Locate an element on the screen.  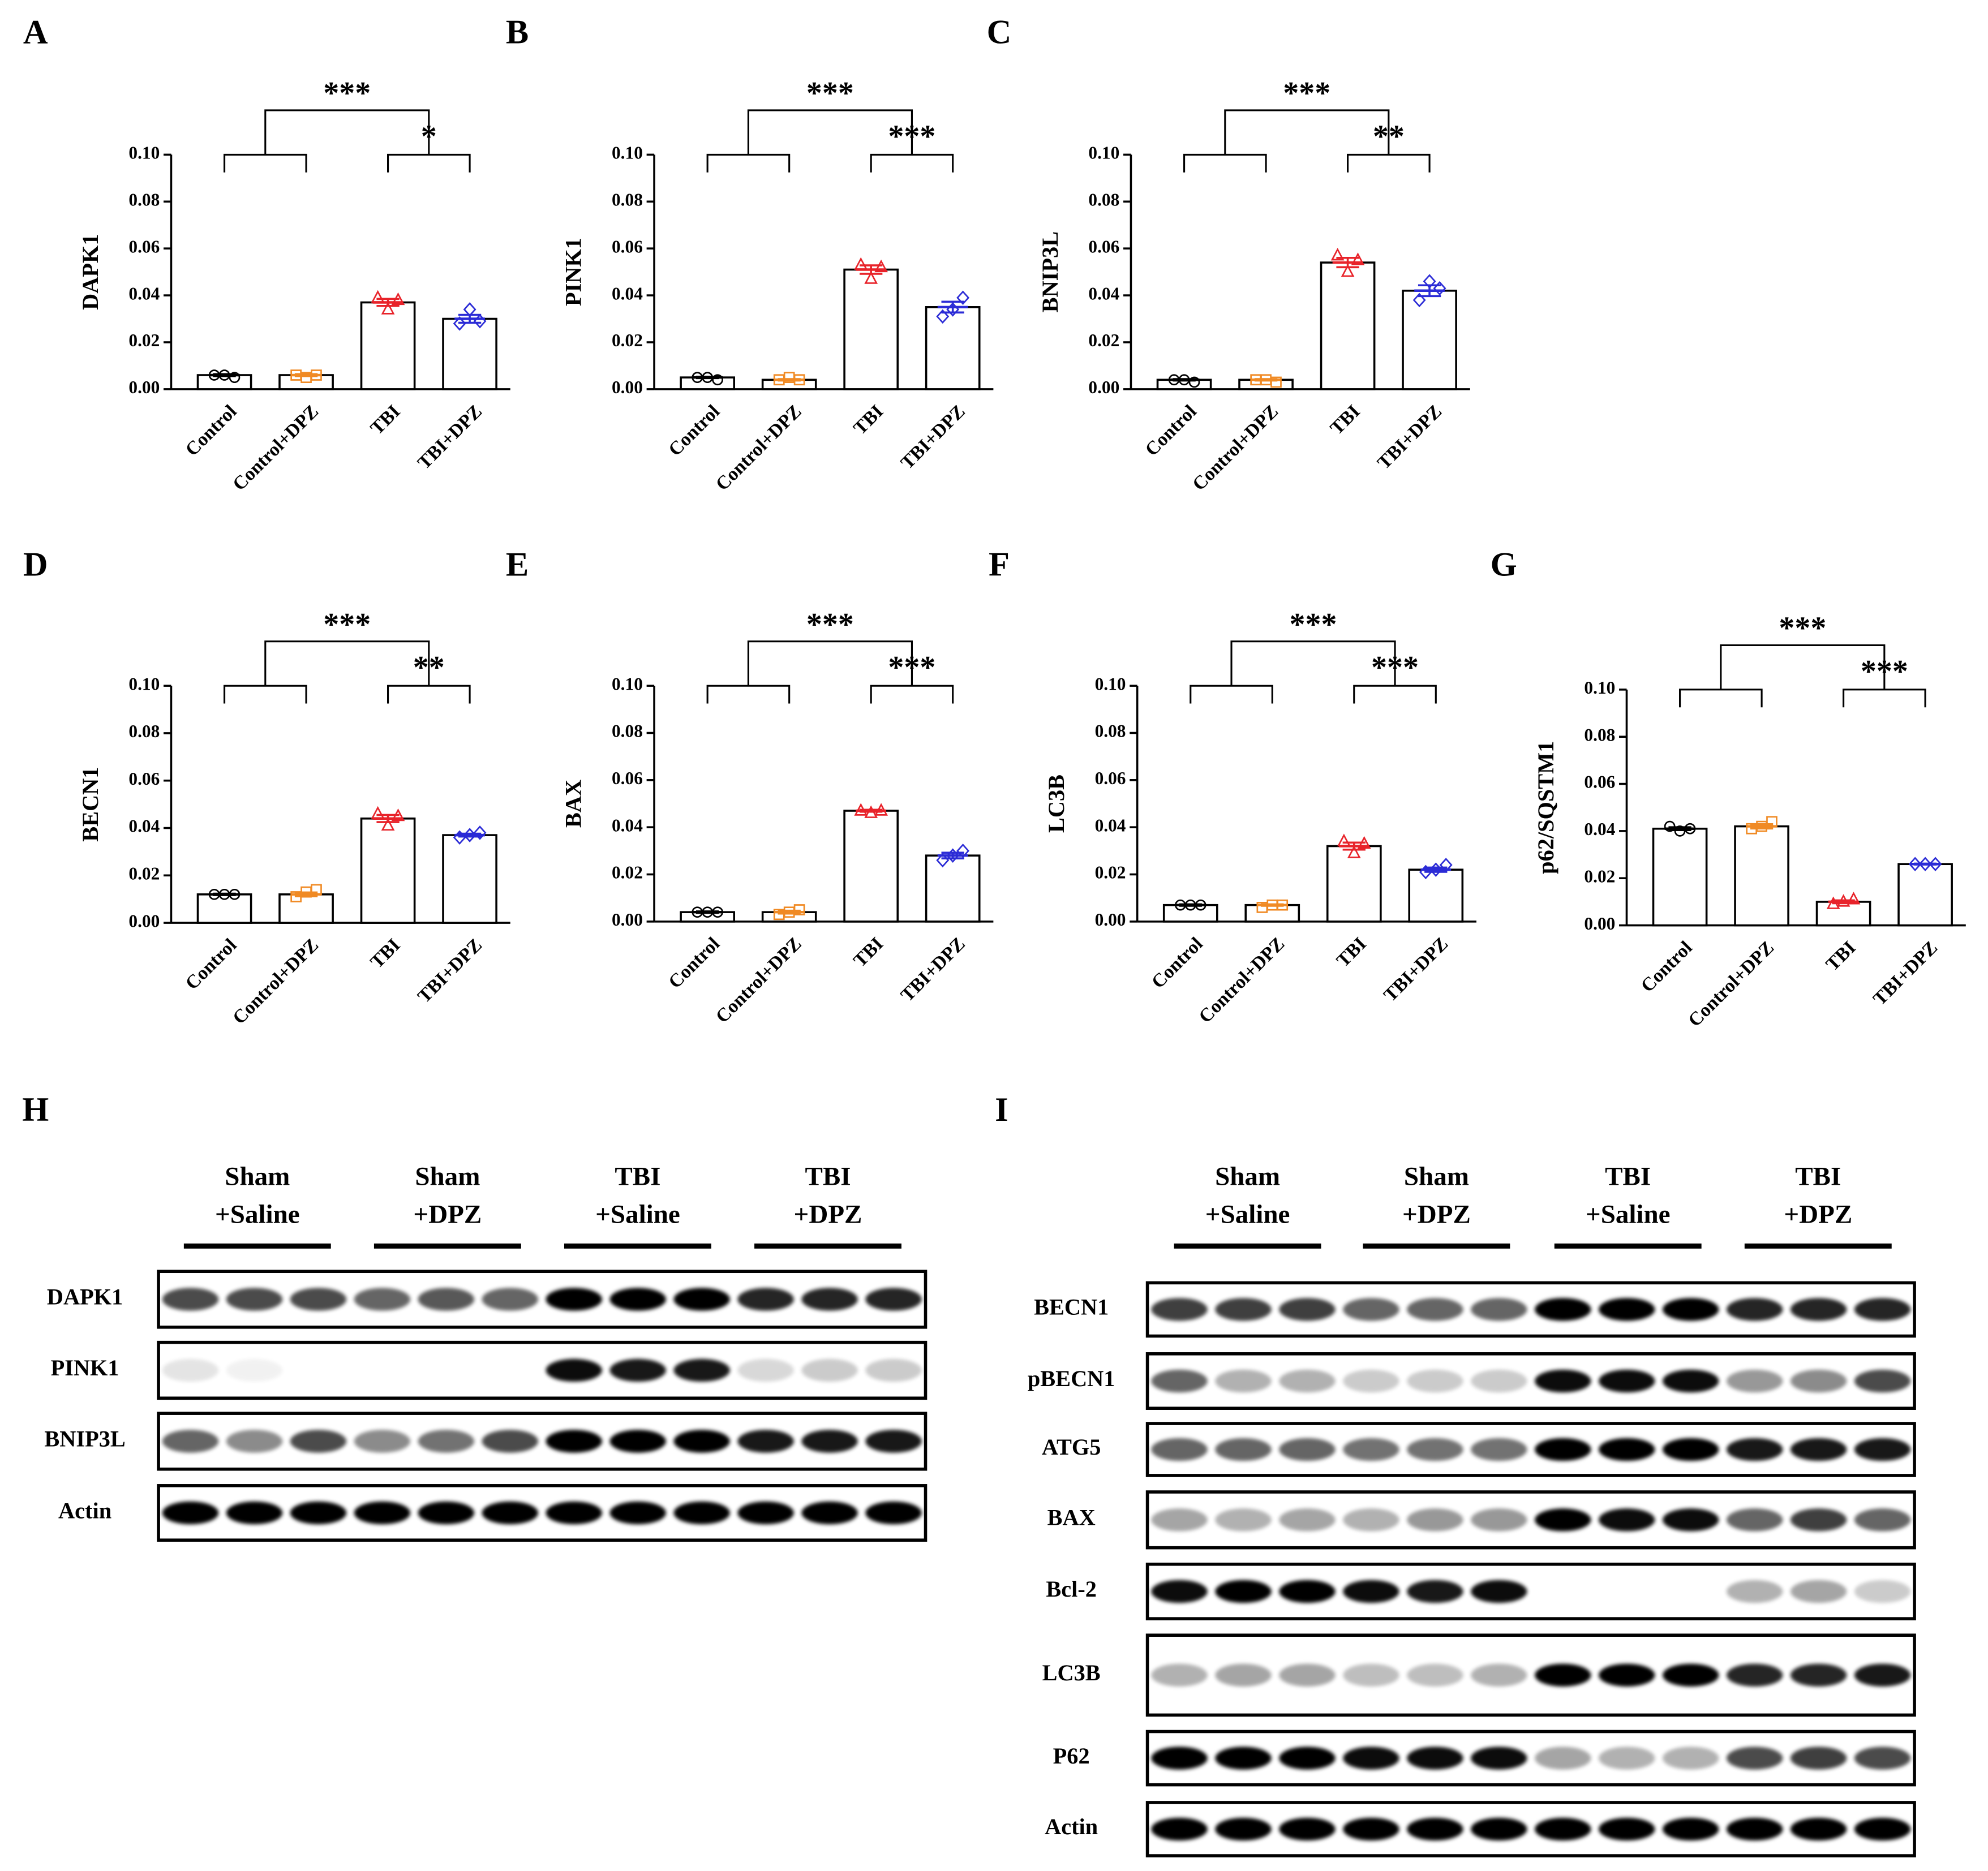
panel-letter: D is located at coordinates (35, 565).